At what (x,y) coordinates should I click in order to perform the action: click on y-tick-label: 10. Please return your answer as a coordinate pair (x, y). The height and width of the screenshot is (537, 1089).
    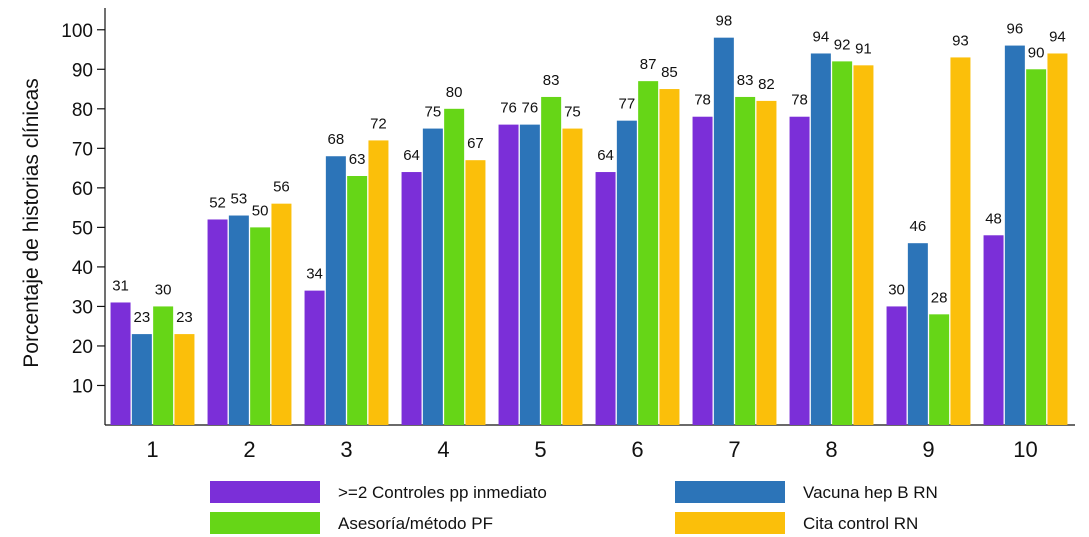
    Looking at the image, I should click on (82, 386).